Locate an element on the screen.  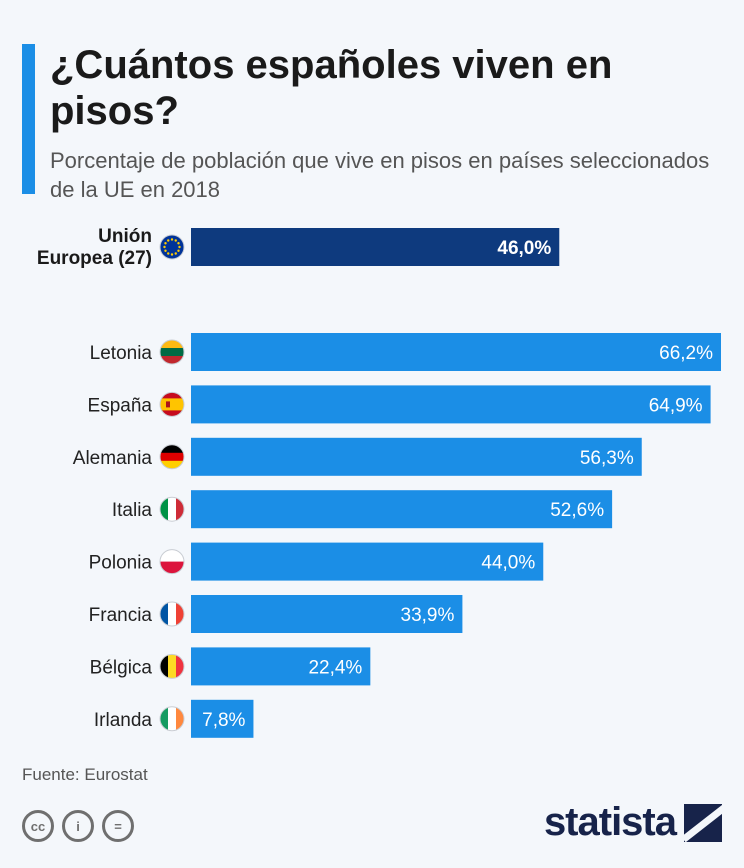
attribution-icon: i is located at coordinates (78, 826).